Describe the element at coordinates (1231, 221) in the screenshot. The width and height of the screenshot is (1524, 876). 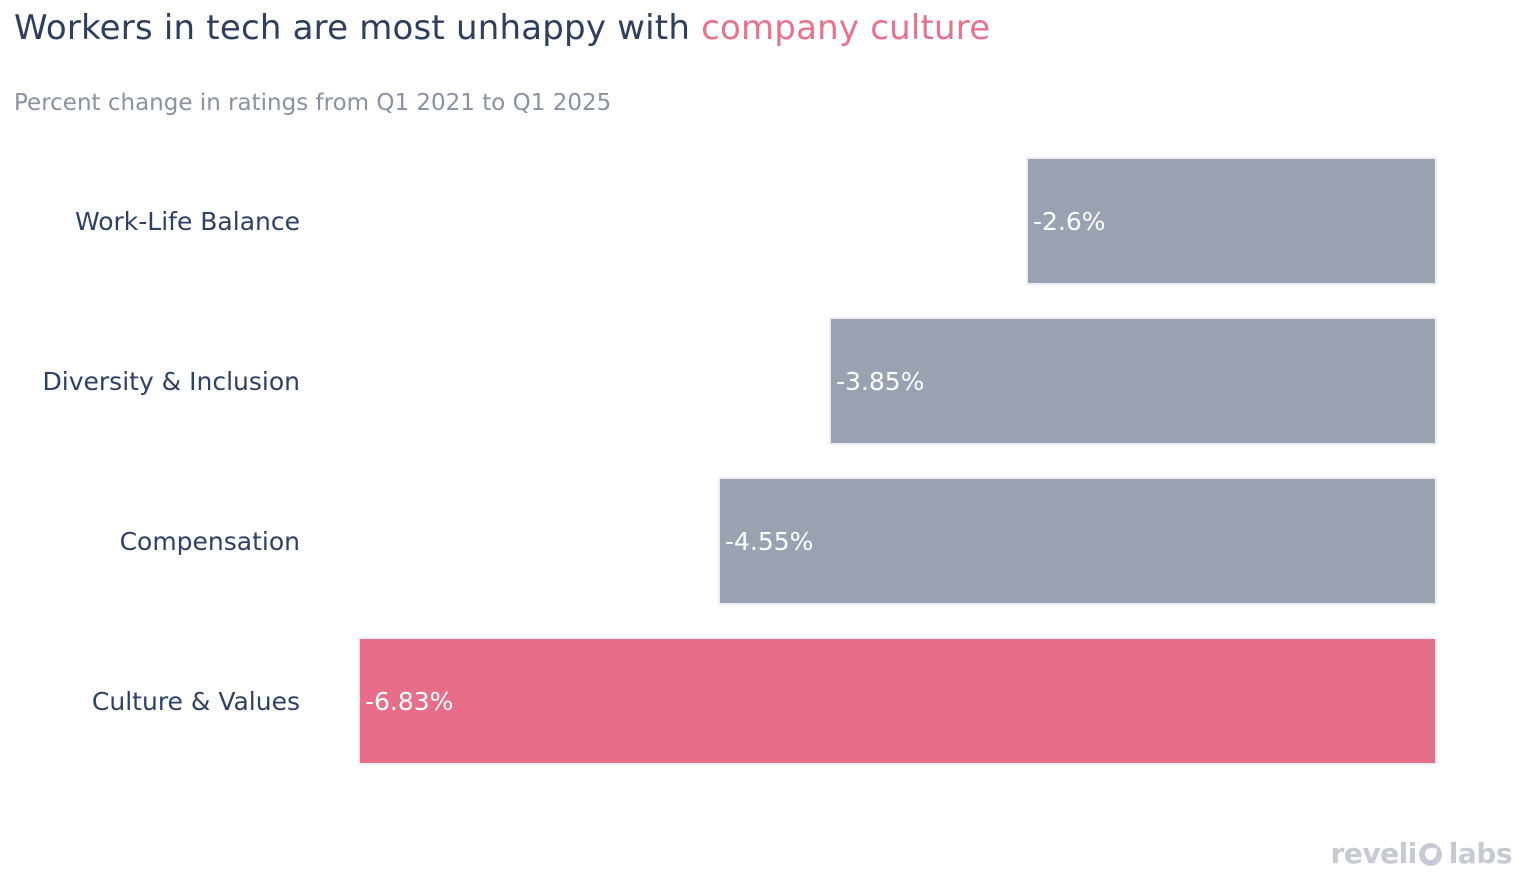
I see `bar-segment: -2.6%` at that location.